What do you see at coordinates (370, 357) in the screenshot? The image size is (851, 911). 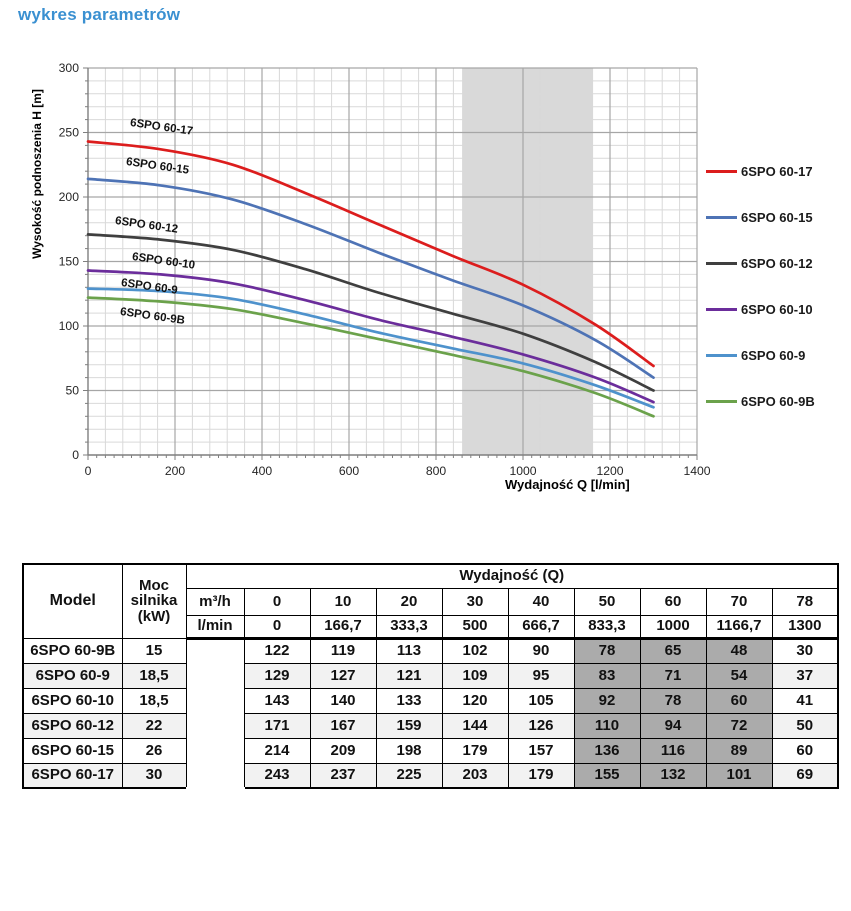 I see `curve-6spo-60-9b` at bounding box center [370, 357].